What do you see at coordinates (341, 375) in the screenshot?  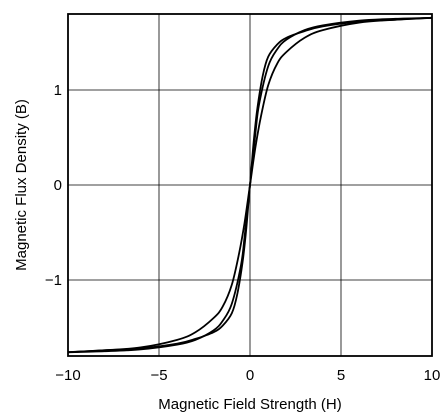 I see `x-tick-label: 5` at bounding box center [341, 375].